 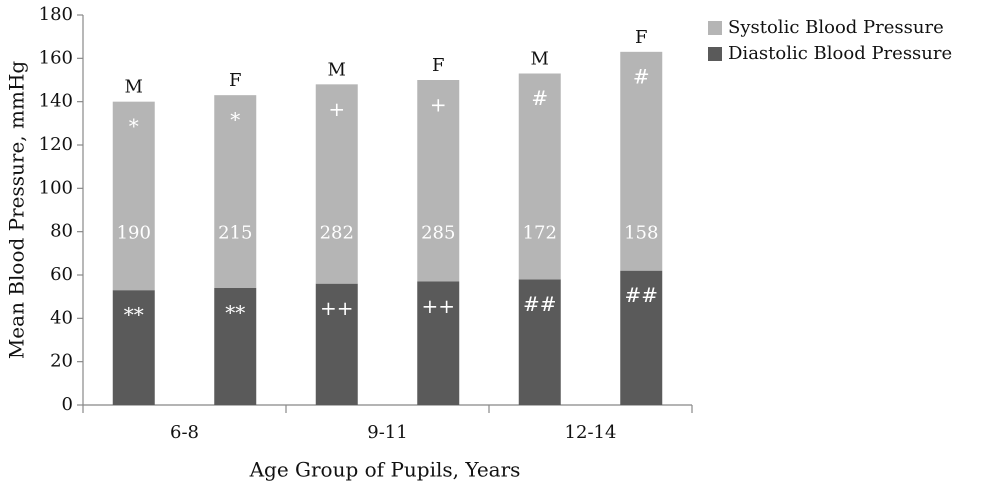 I want to click on y-tick-label: 120, so click(x=56, y=144).